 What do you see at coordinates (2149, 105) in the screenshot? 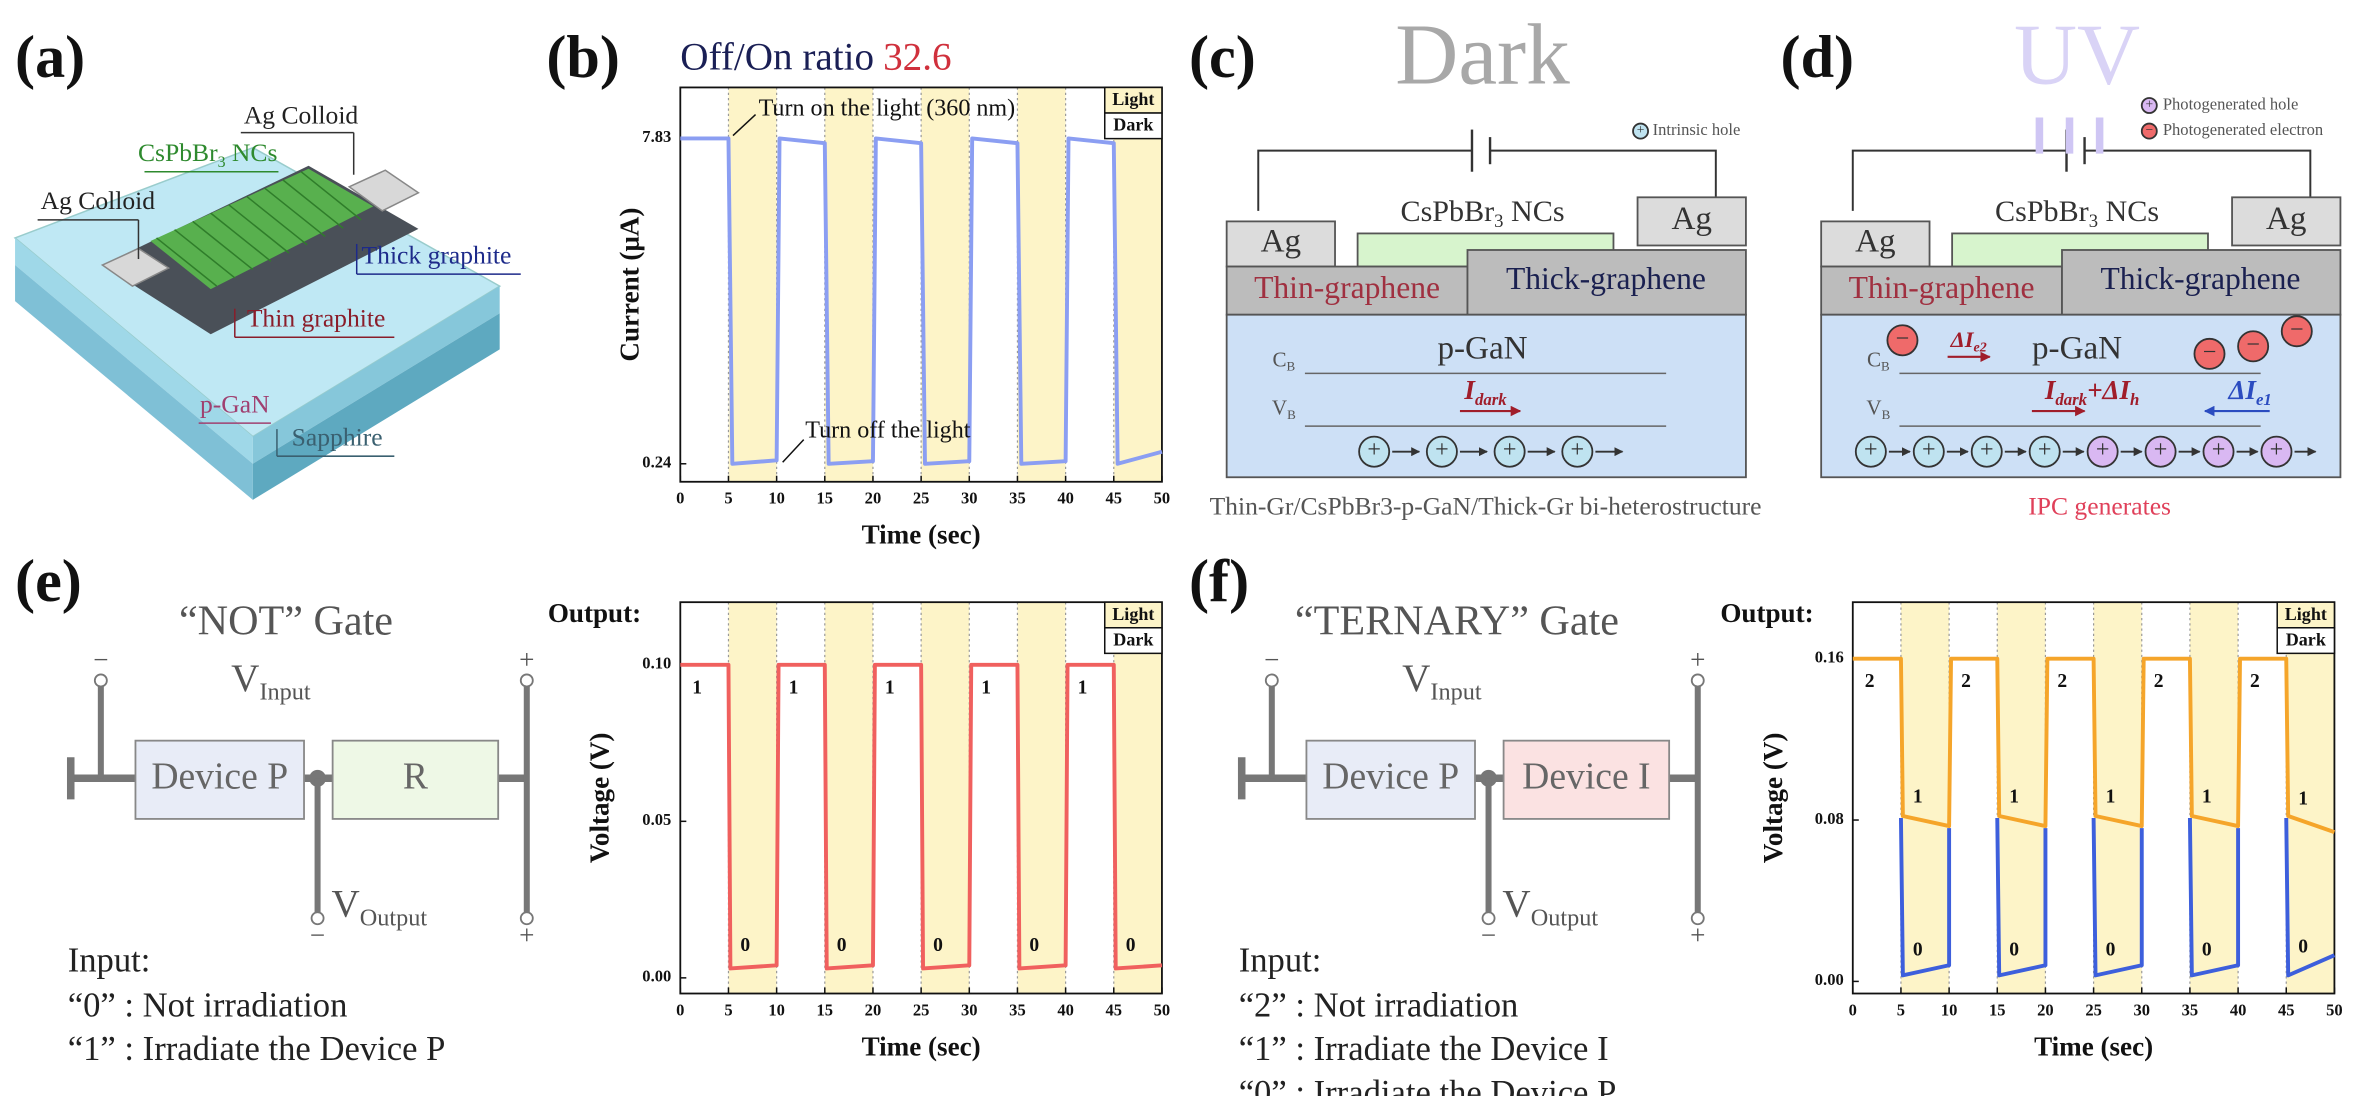
I see `legend-hole` at bounding box center [2149, 105].